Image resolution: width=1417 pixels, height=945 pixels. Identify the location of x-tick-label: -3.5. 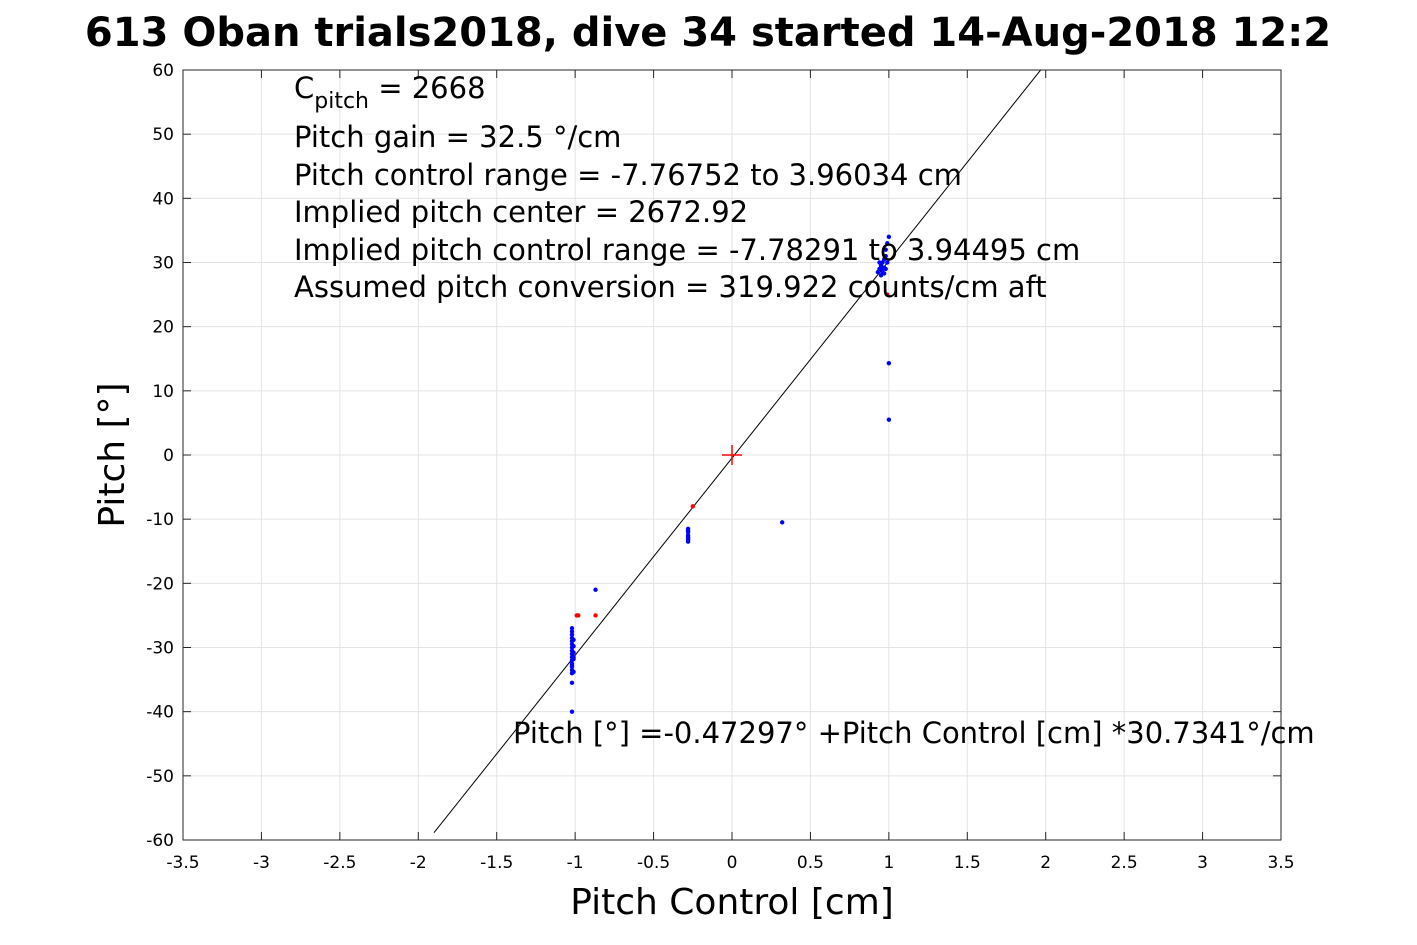
(182, 863).